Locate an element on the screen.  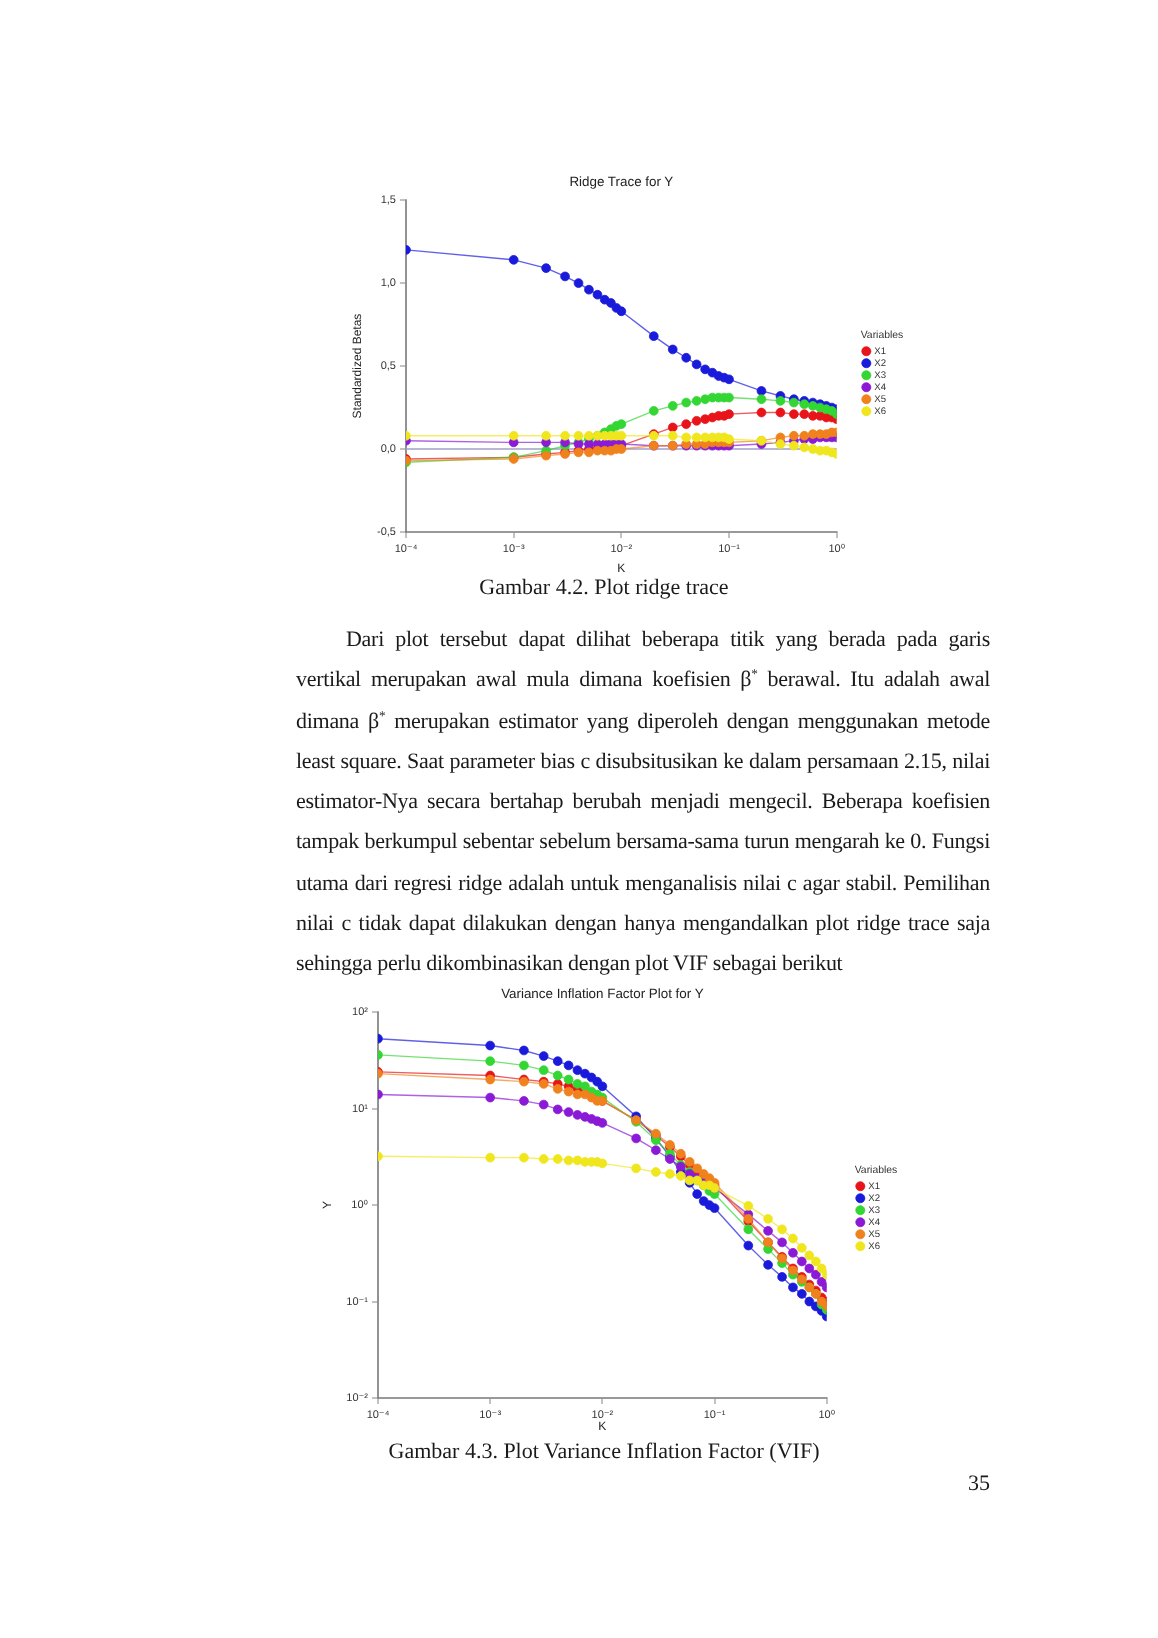
text: Gambar 4.2. Plot ridge trace is located at coordinates (604, 588).